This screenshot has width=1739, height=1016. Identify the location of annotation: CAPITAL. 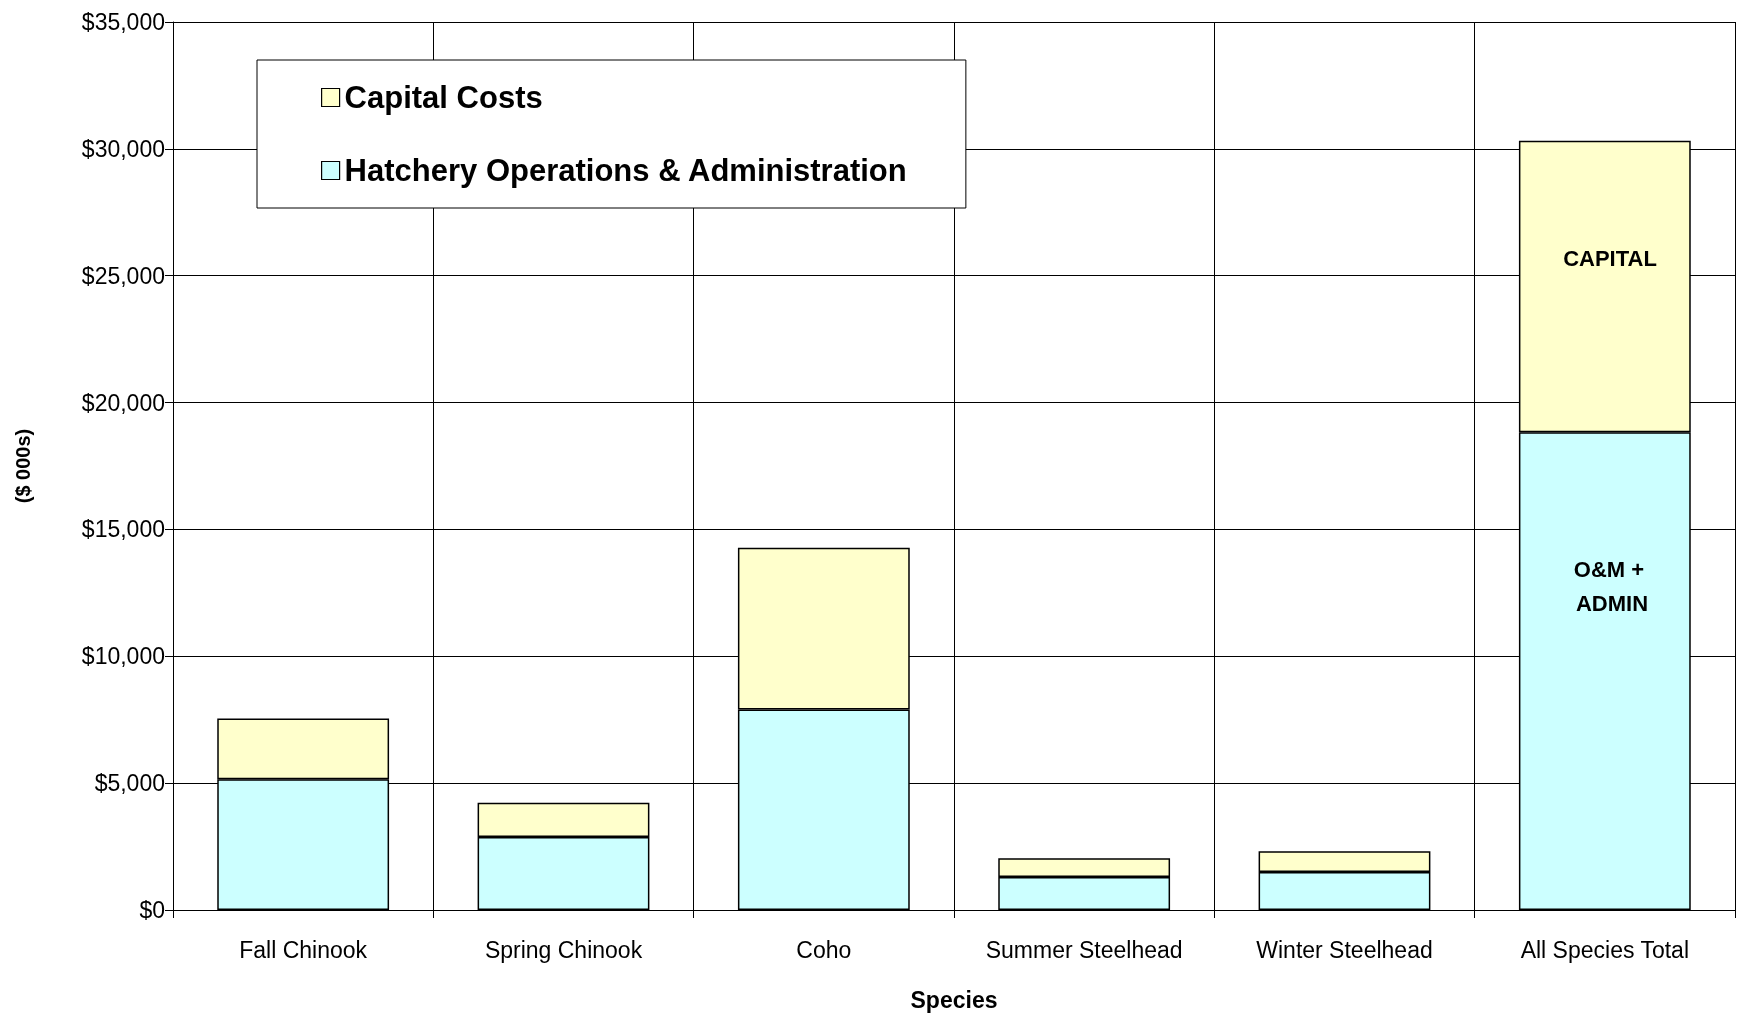
(1610, 258).